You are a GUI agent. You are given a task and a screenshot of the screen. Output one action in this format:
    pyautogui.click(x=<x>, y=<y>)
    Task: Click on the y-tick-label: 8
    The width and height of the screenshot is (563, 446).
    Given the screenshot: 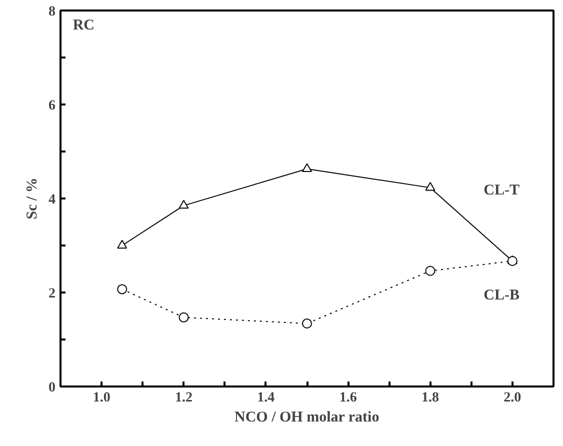 What is the action you would take?
    pyautogui.click(x=52, y=12)
    